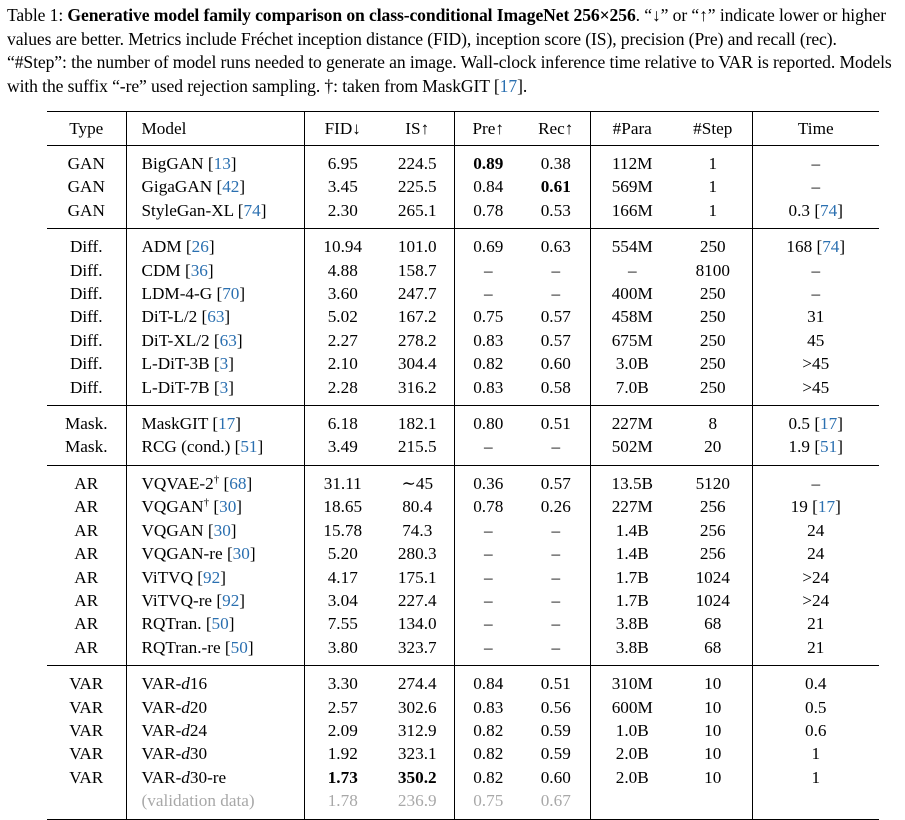 This screenshot has width=905, height=820. What do you see at coordinates (86, 730) in the screenshot?
I see `cell-type: VAR` at bounding box center [86, 730].